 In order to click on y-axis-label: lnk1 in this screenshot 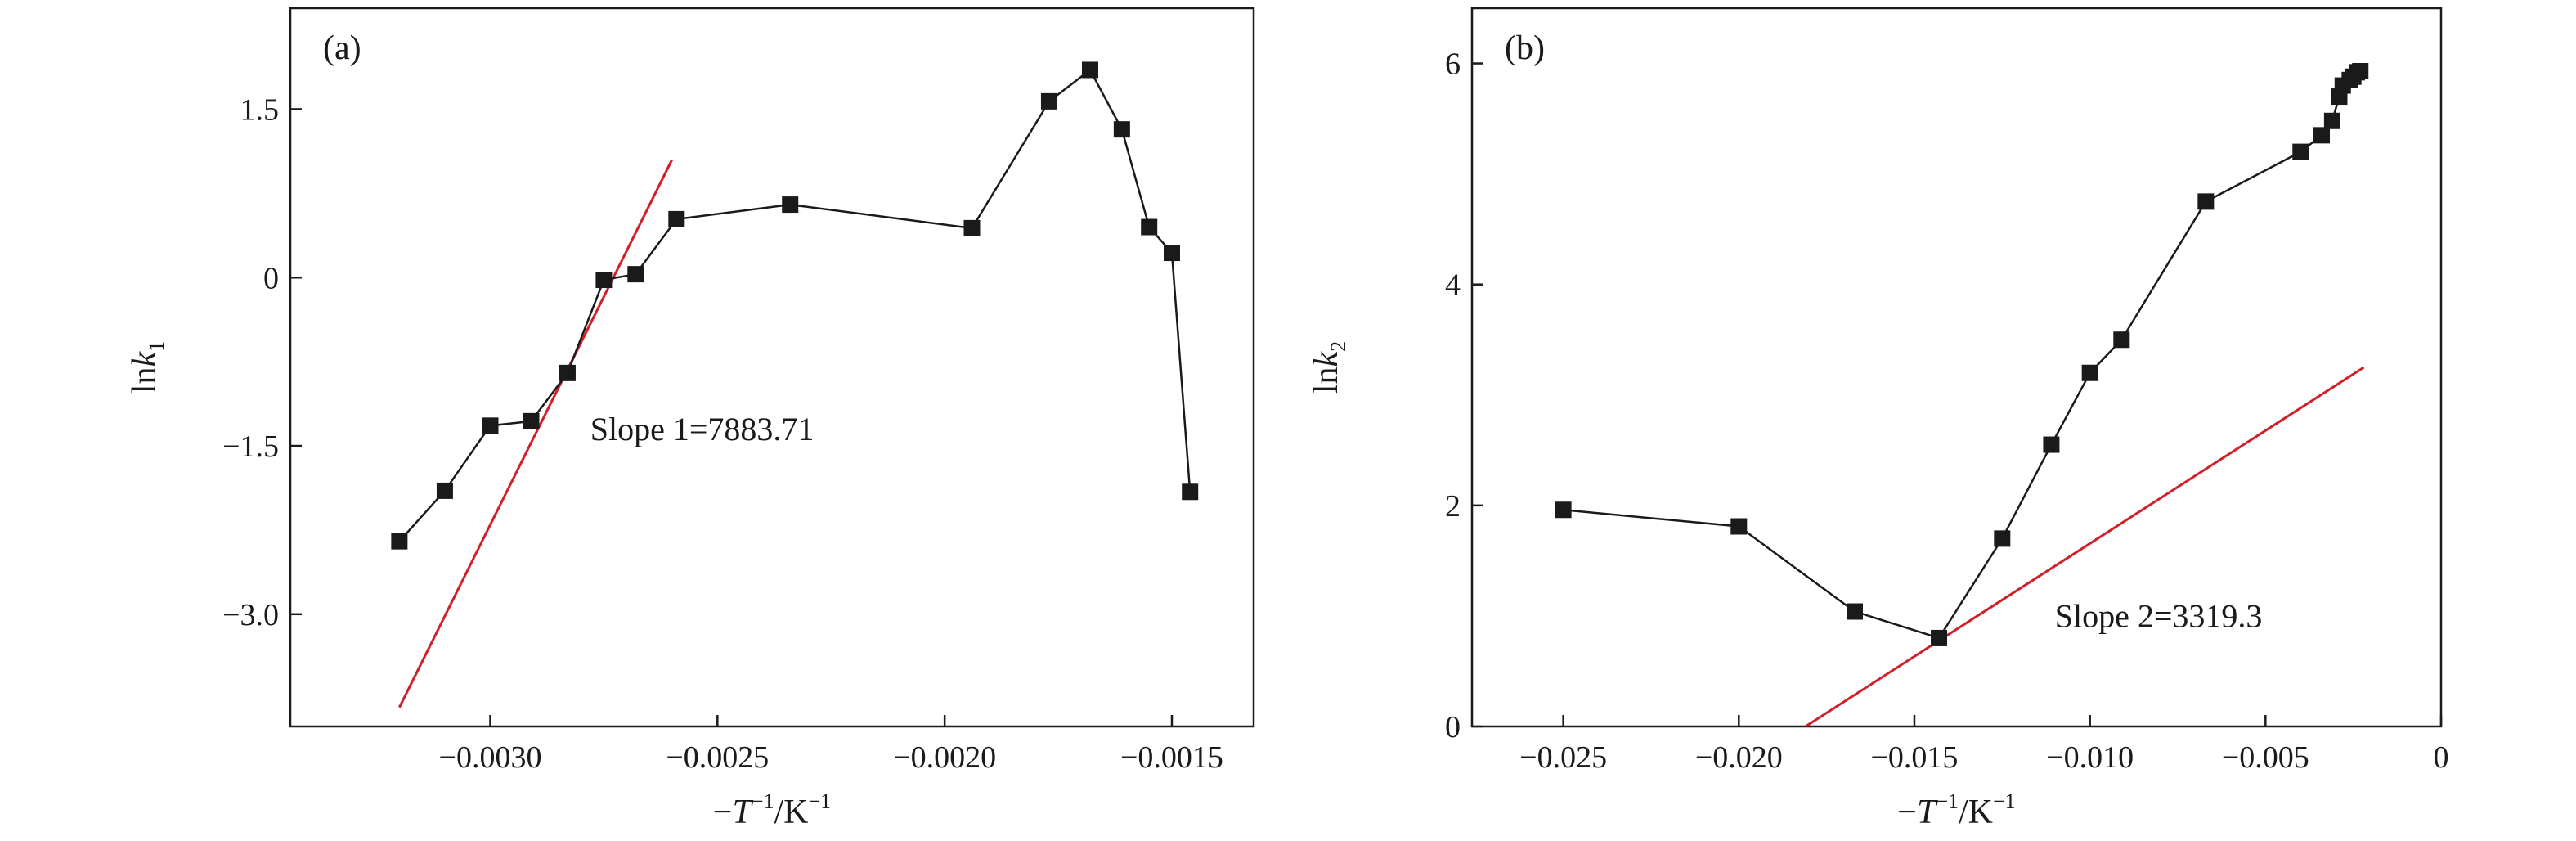, I will do `click(147, 367)`.